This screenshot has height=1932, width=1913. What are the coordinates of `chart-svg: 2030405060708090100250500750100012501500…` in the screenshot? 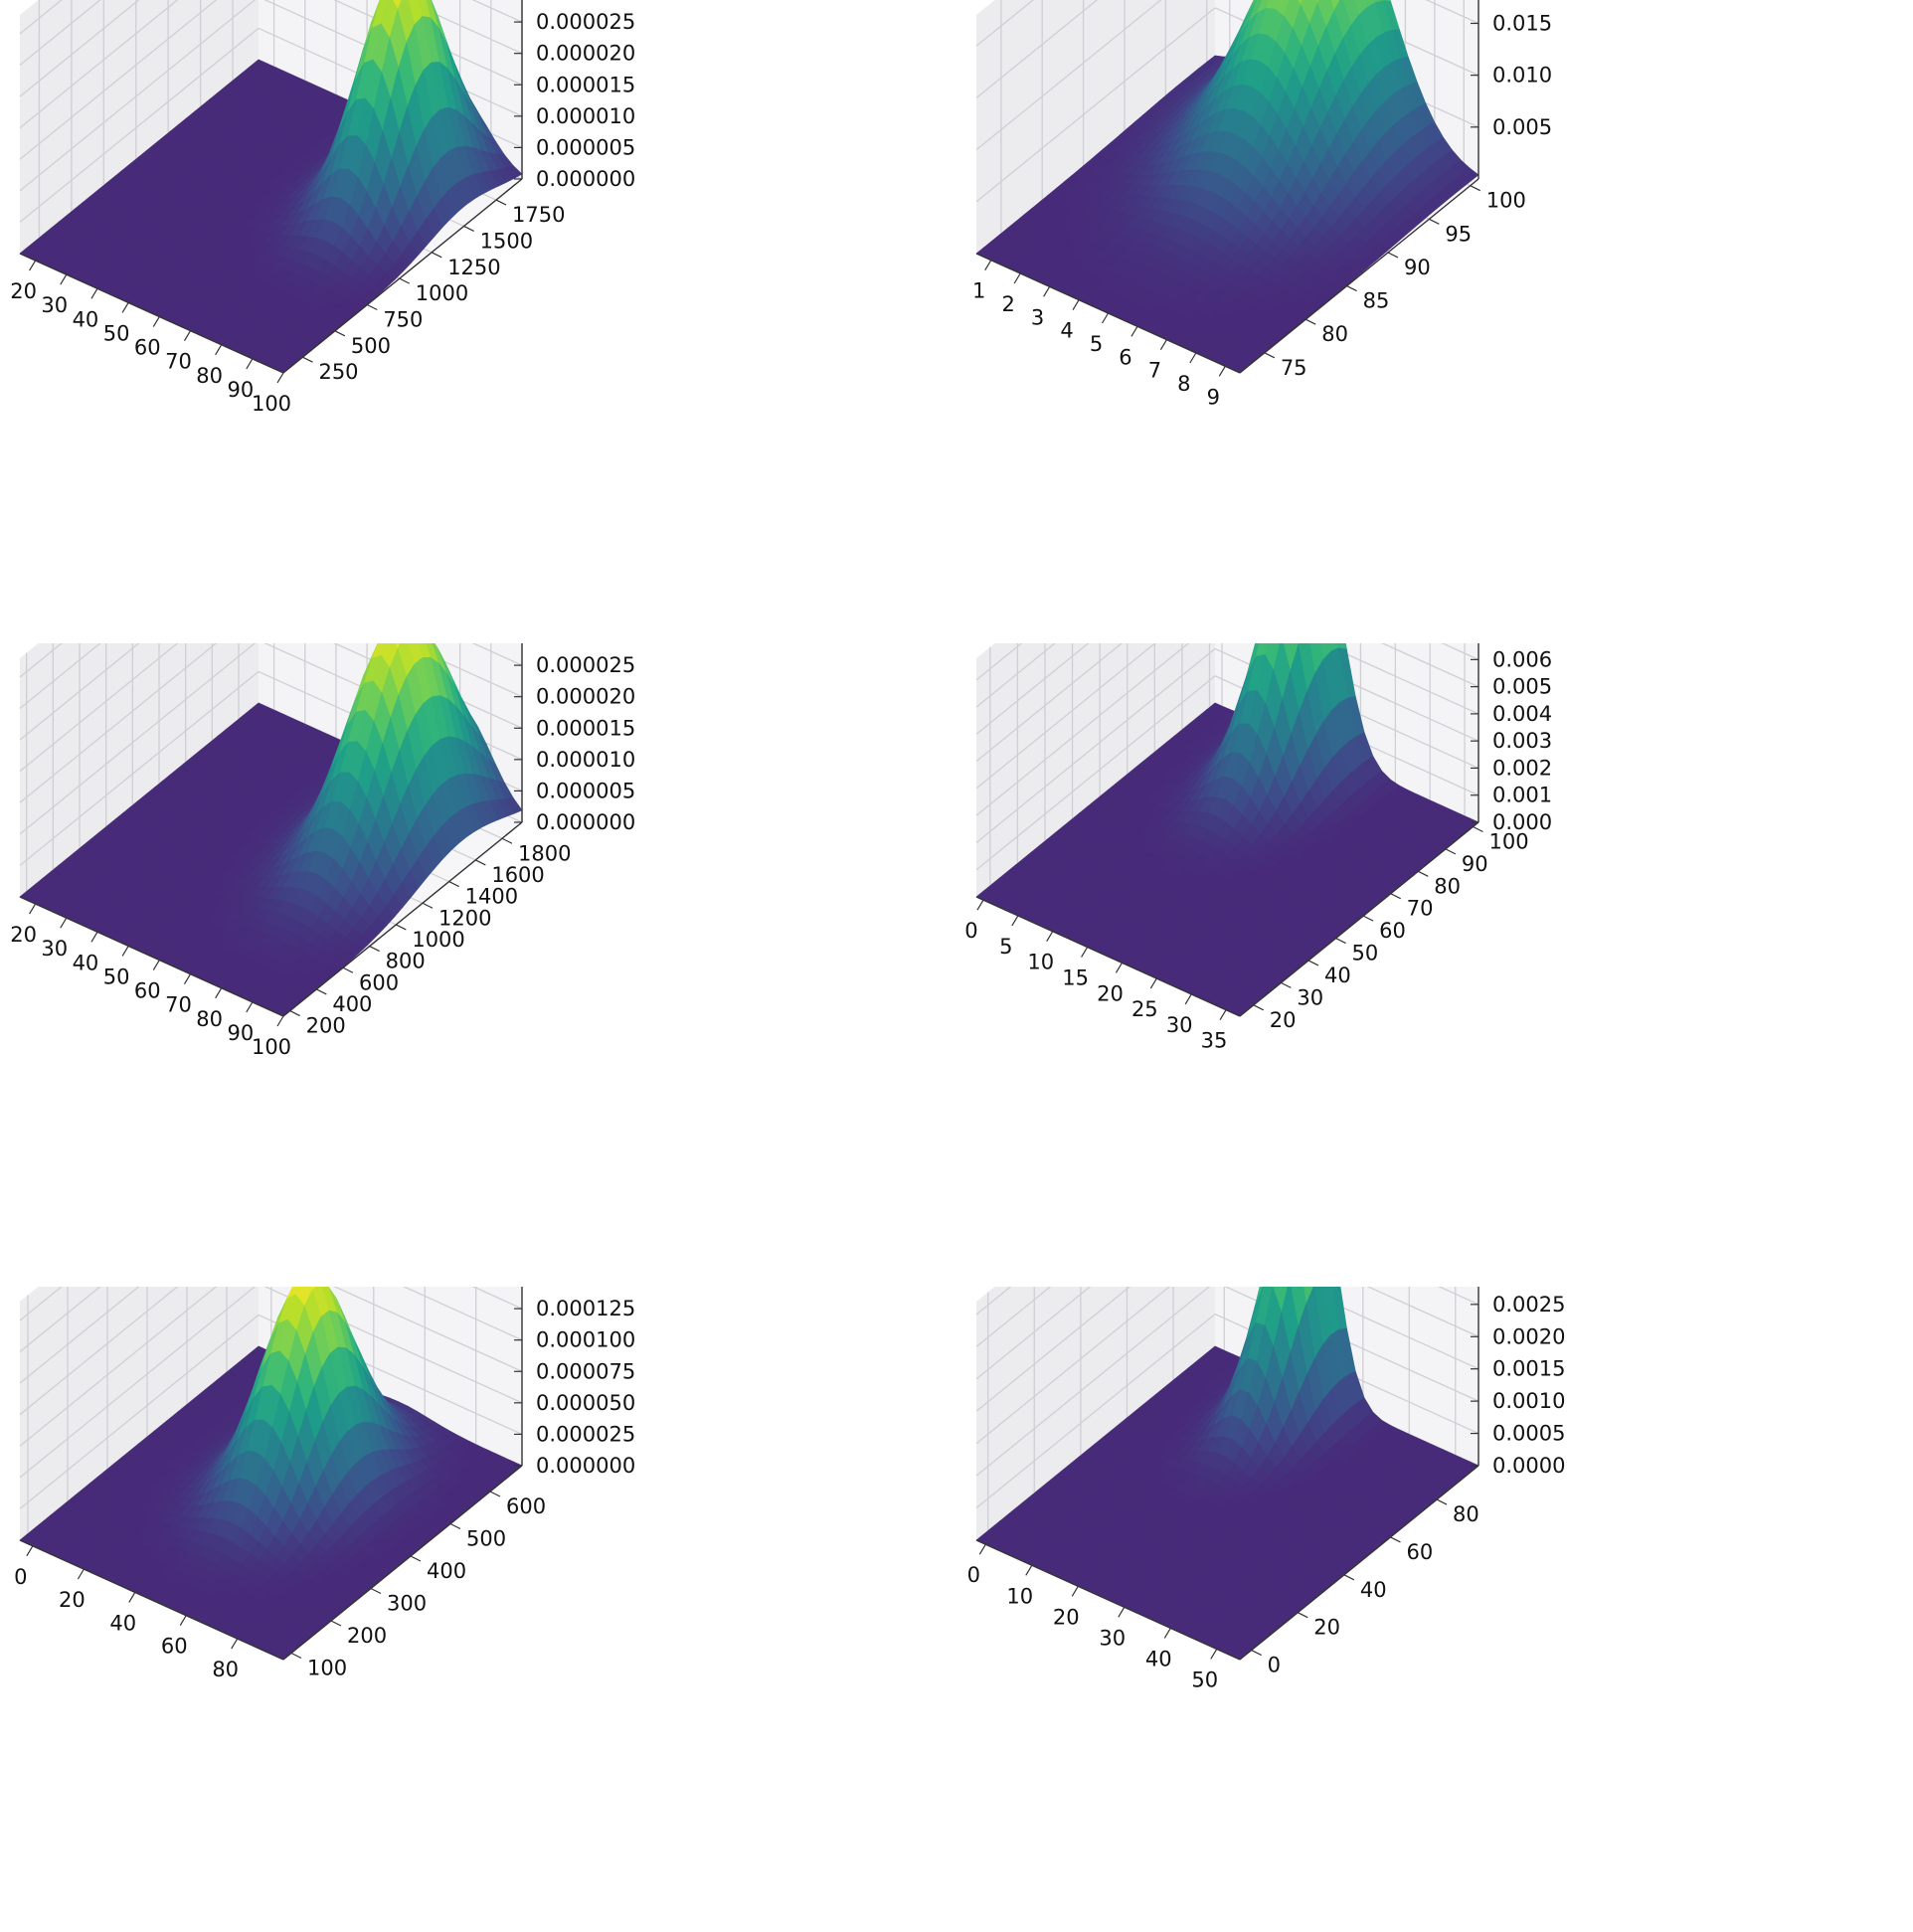 It's located at (322, 208).